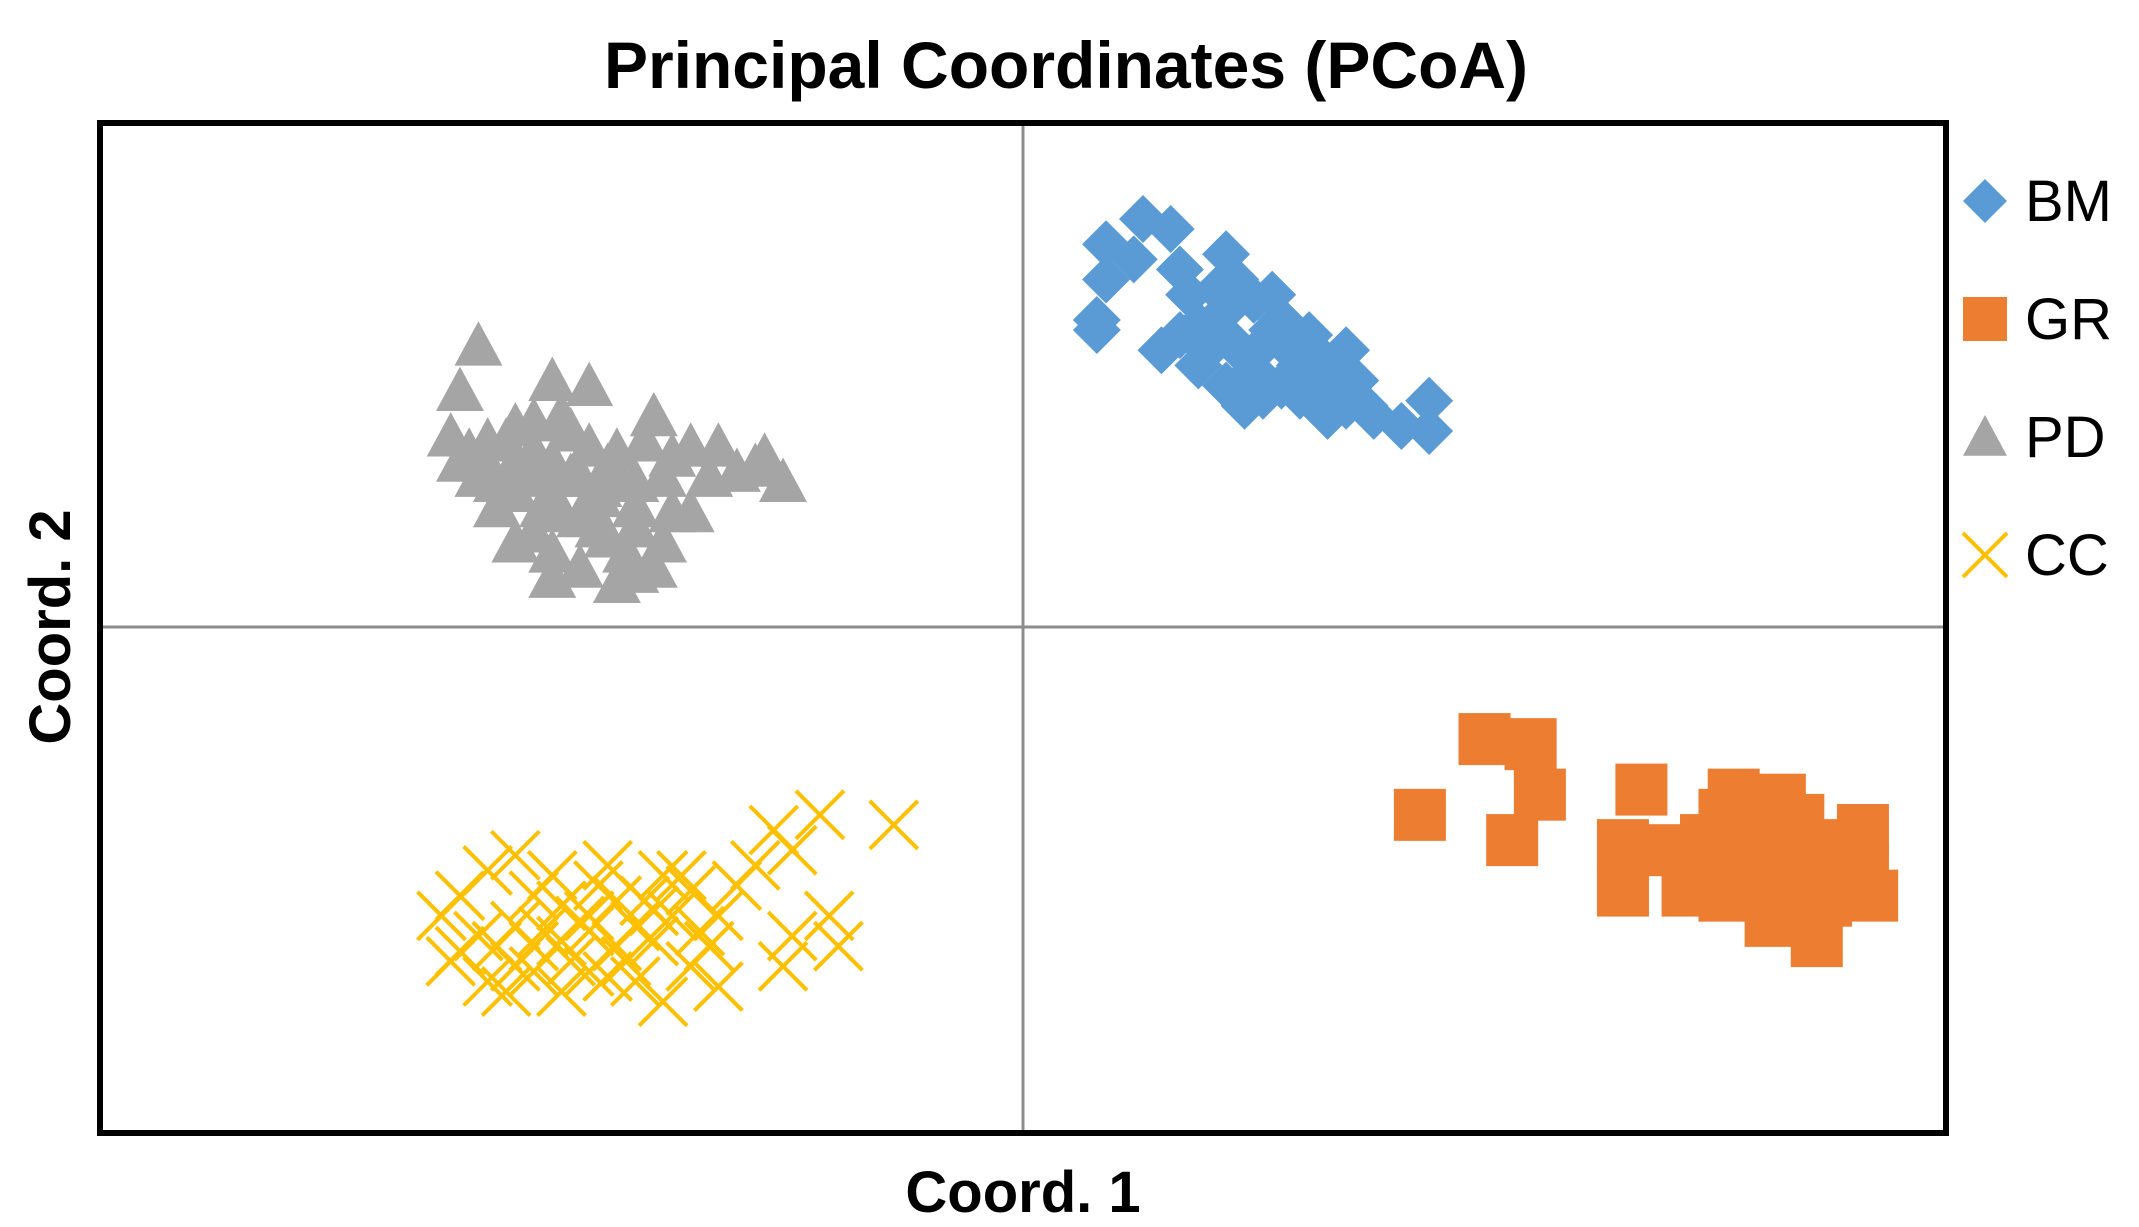  Describe the element at coordinates (2068, 201) in the screenshot. I see `legend-label-bm: BM` at that location.